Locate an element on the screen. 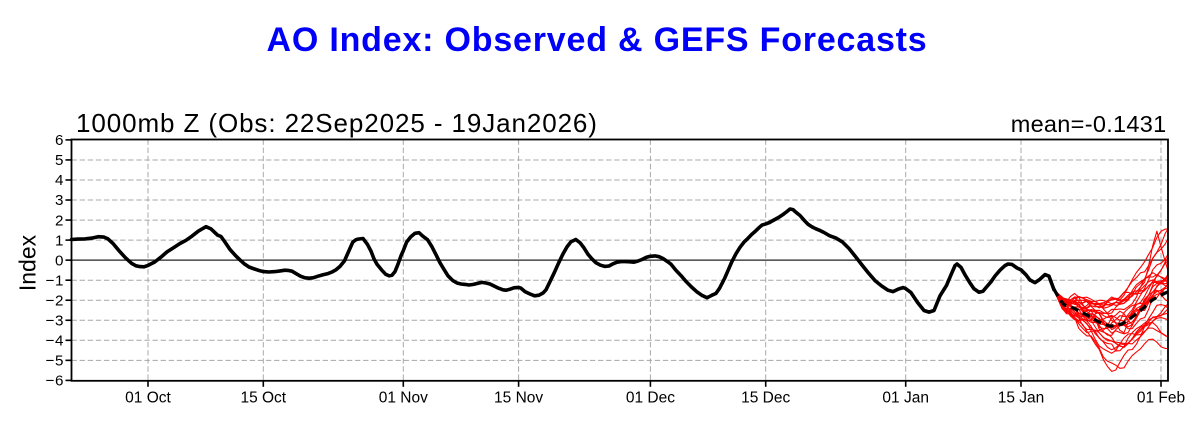  svg-text: 01 Feb is located at coordinates (1161, 398).